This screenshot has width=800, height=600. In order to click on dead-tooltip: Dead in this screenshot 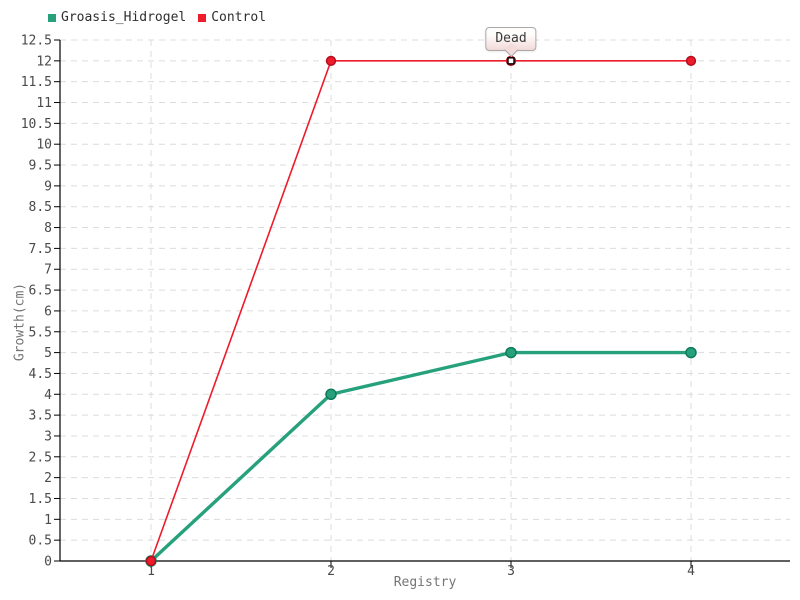, I will do `click(511, 42)`.